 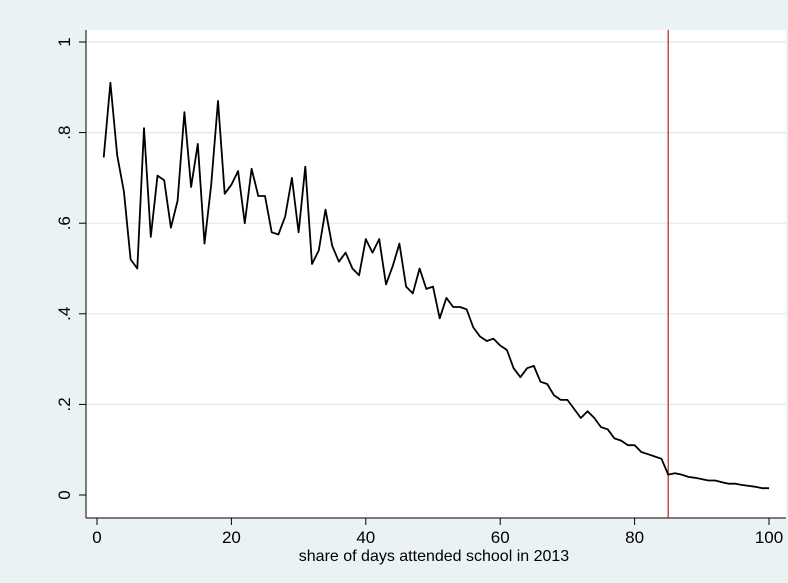 I want to click on y-tick-label: 0, so click(x=64, y=494).